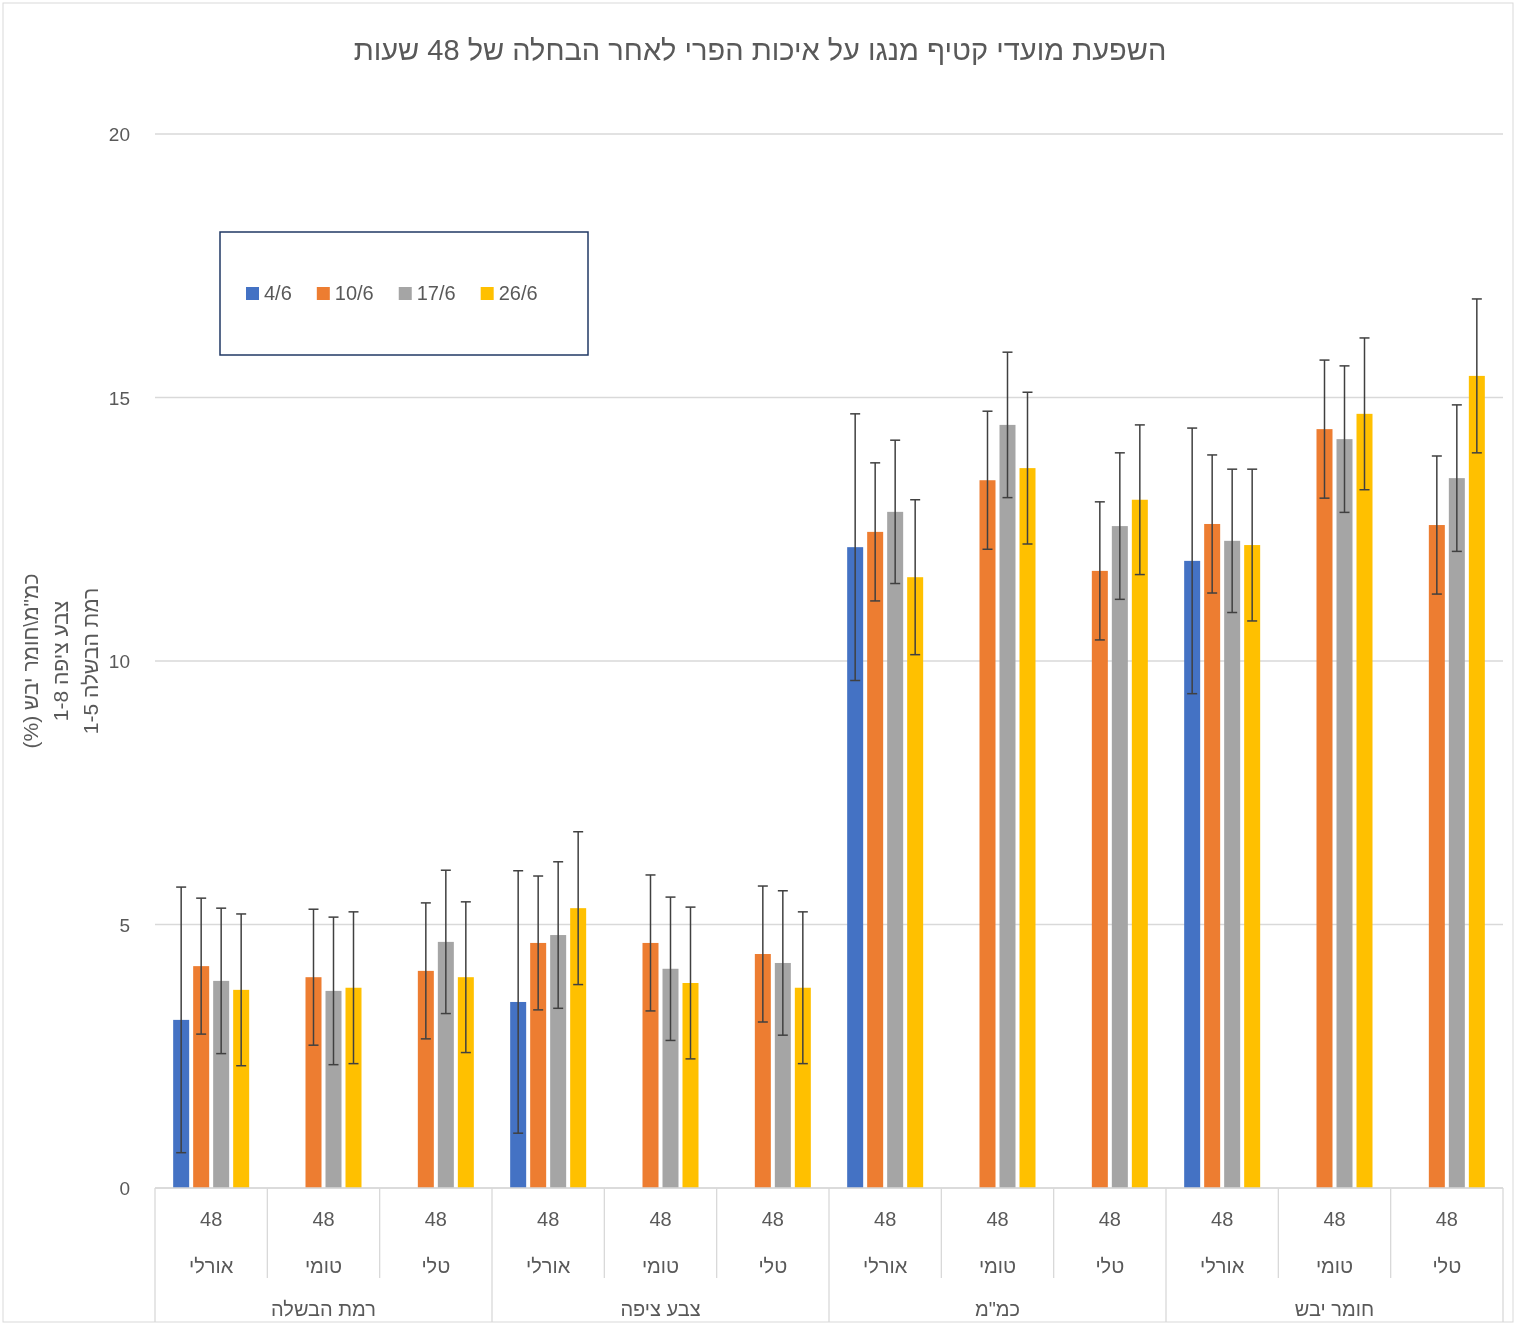 Image resolution: width=1516 pixels, height=1325 pixels. What do you see at coordinates (660, 1309) in the screenshot?
I see `text: צבע ציפה` at bounding box center [660, 1309].